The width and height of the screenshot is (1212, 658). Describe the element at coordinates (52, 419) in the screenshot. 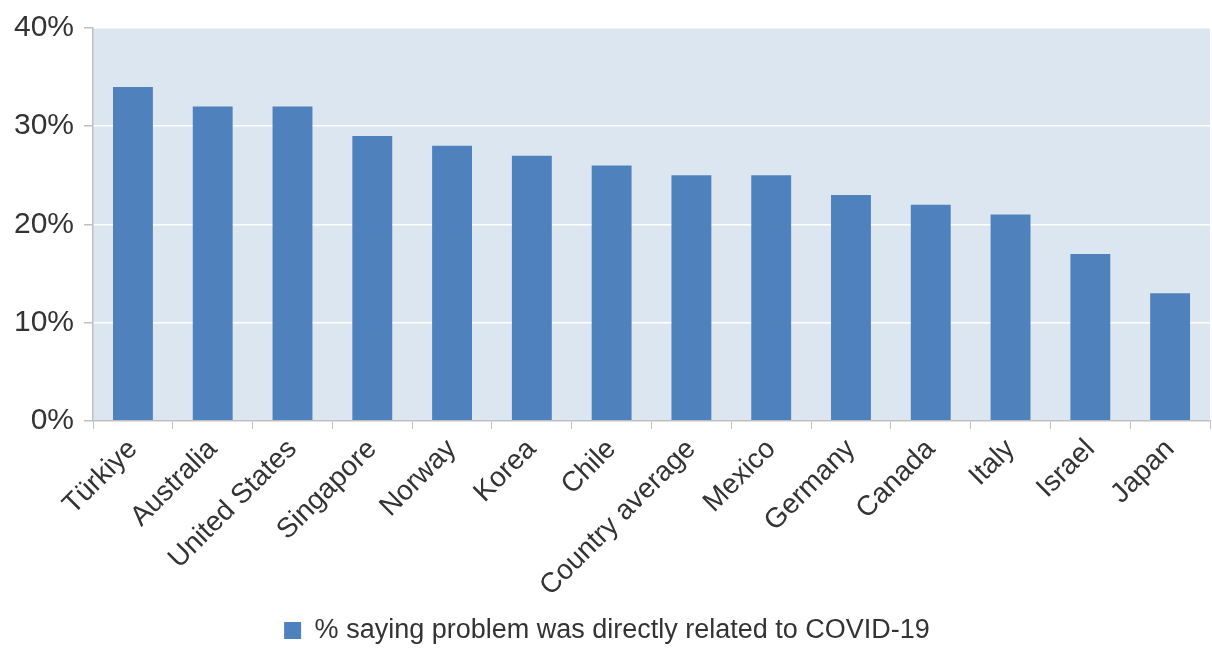

I see `y-tick-label: 0%` at that location.